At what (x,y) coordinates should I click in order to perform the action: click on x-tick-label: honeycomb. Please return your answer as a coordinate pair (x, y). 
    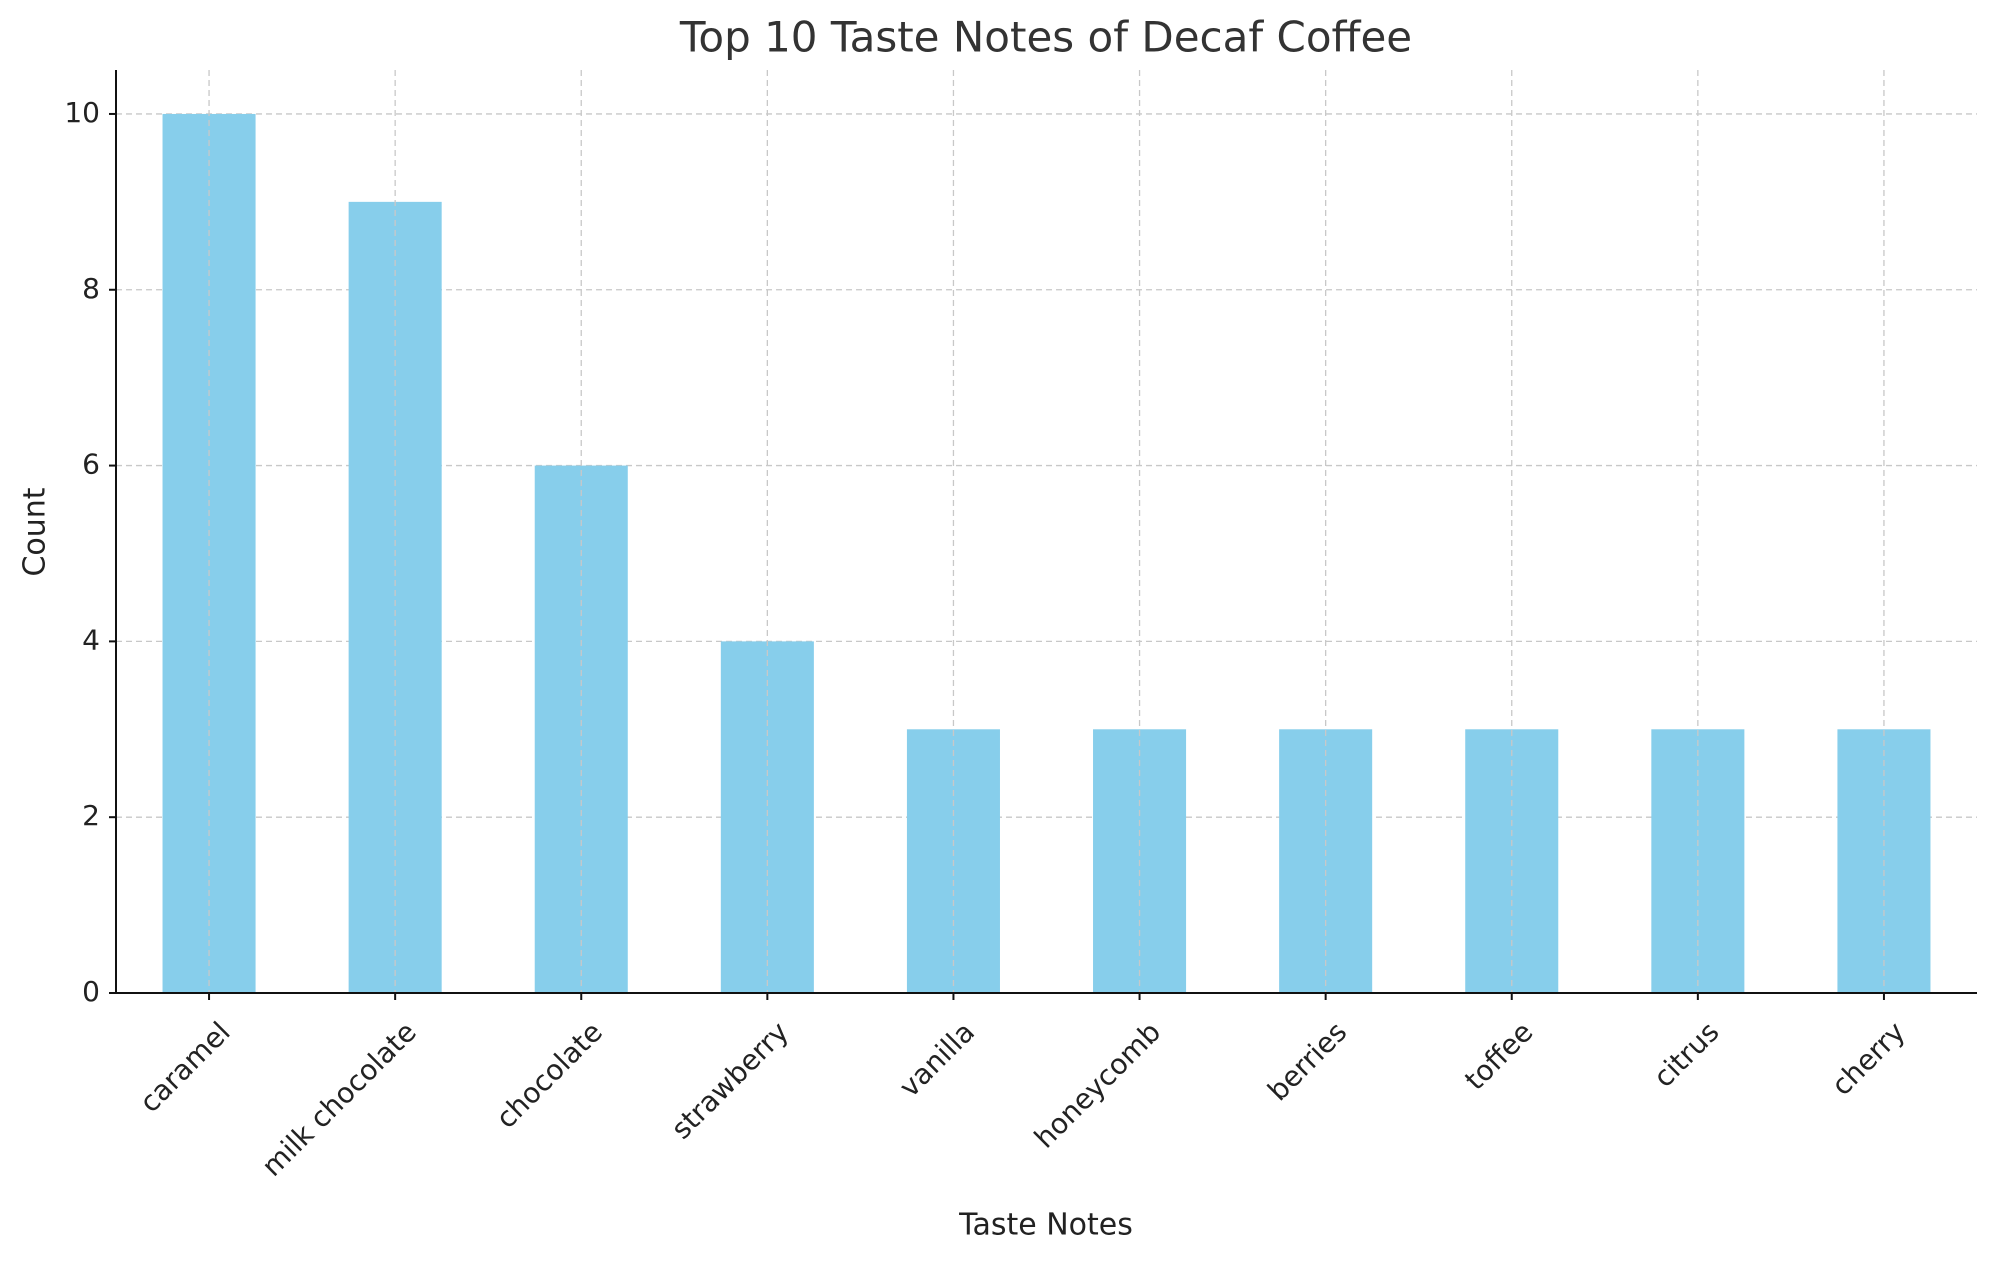
    Looking at the image, I should click on (1097, 1084).